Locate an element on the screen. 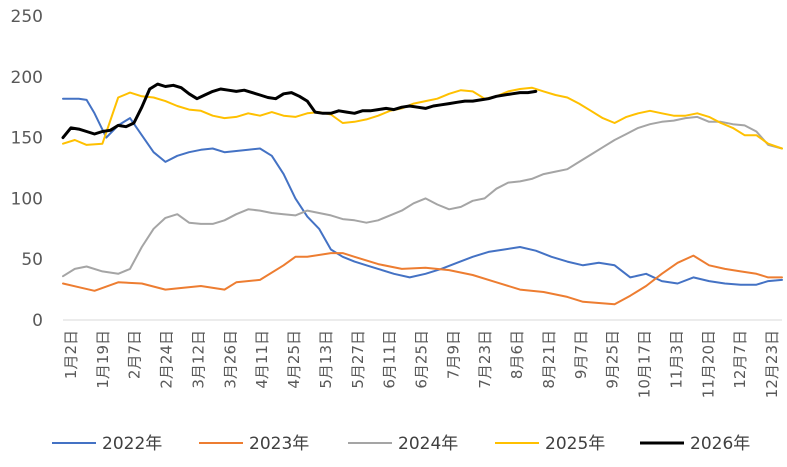  y-tick-label: 100 is located at coordinates (27, 199).